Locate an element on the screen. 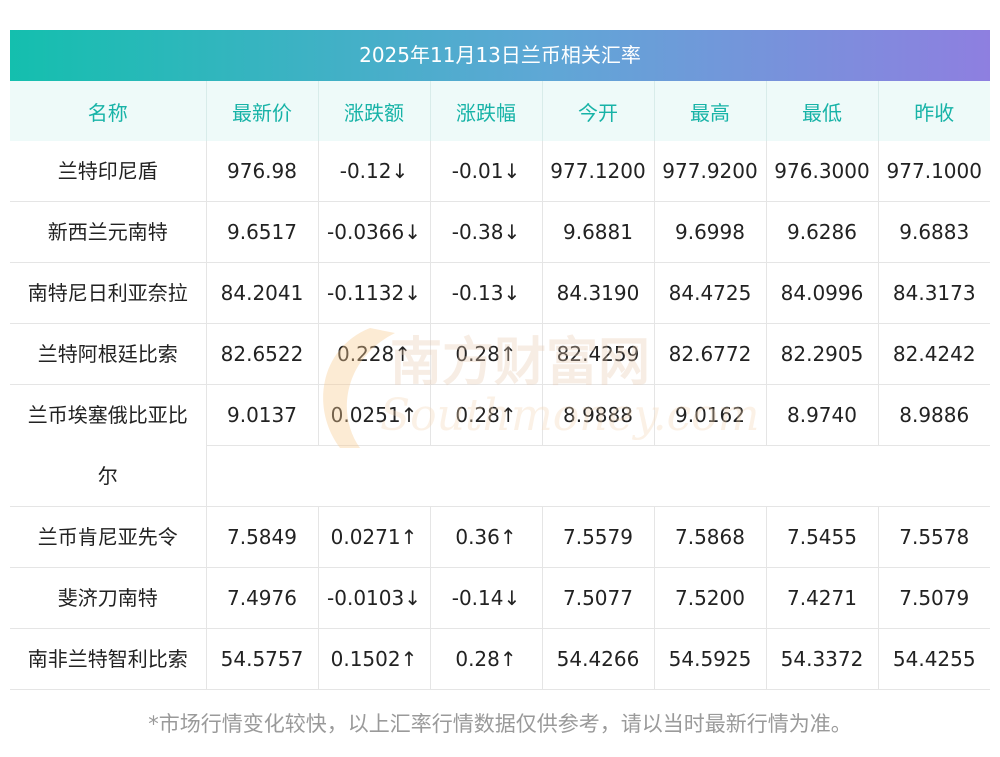  prev-close: 84.3173 is located at coordinates (934, 293).